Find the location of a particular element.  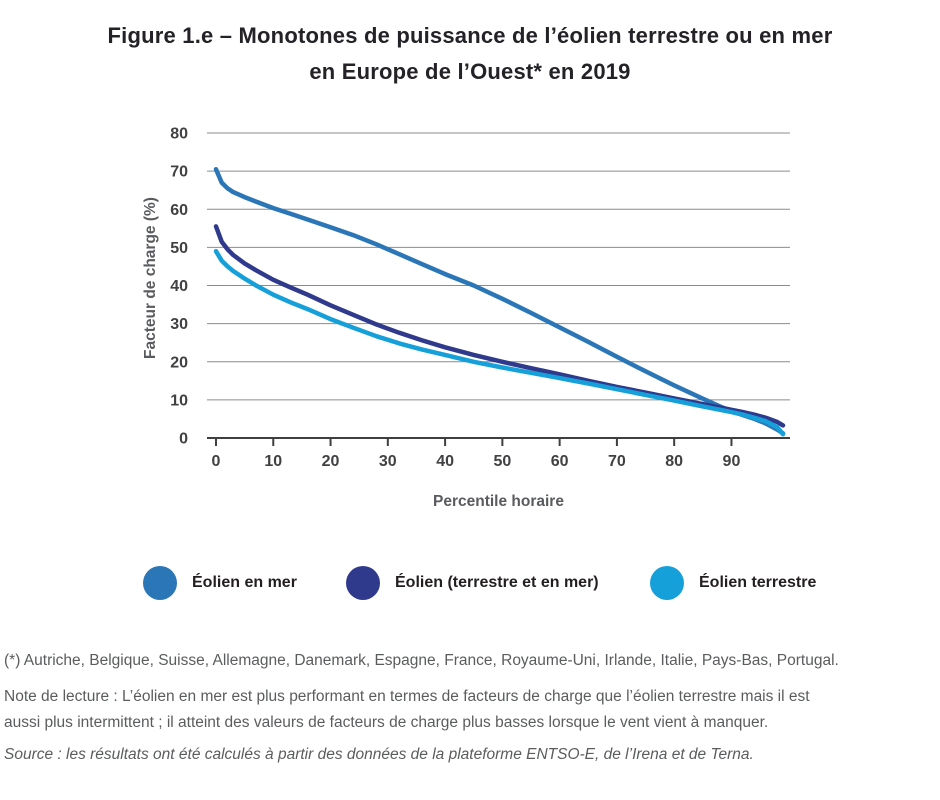

y-tick-label-60: 60 is located at coordinates (179, 210).